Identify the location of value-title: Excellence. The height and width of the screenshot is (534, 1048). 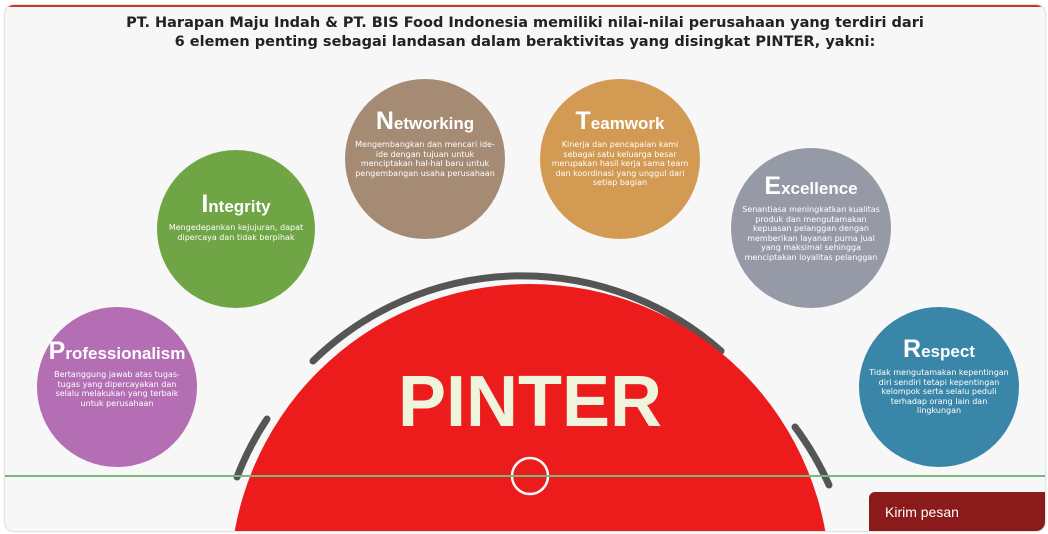
(811, 186).